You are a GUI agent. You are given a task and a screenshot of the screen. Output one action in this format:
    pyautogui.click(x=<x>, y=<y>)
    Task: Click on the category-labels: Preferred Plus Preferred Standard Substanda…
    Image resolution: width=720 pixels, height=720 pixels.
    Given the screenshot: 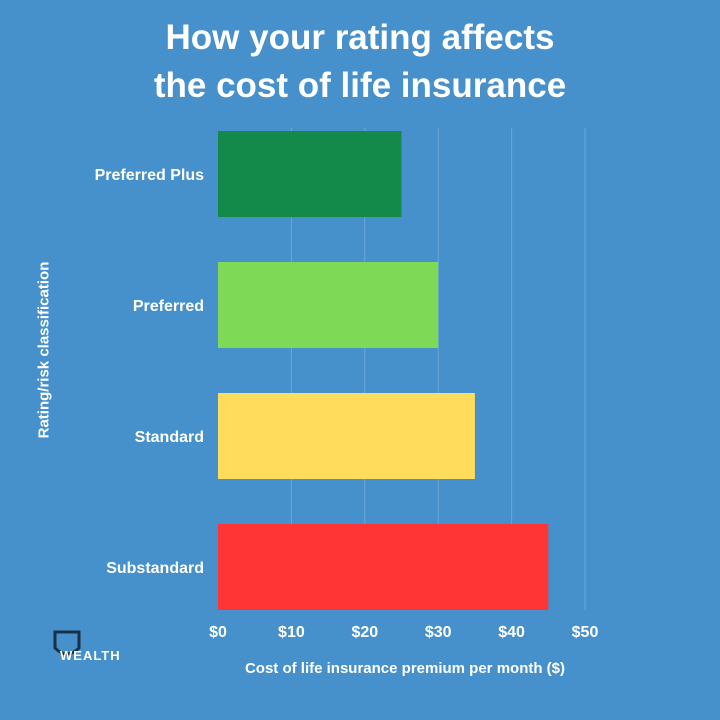 What is the action you would take?
    pyautogui.click(x=149, y=372)
    